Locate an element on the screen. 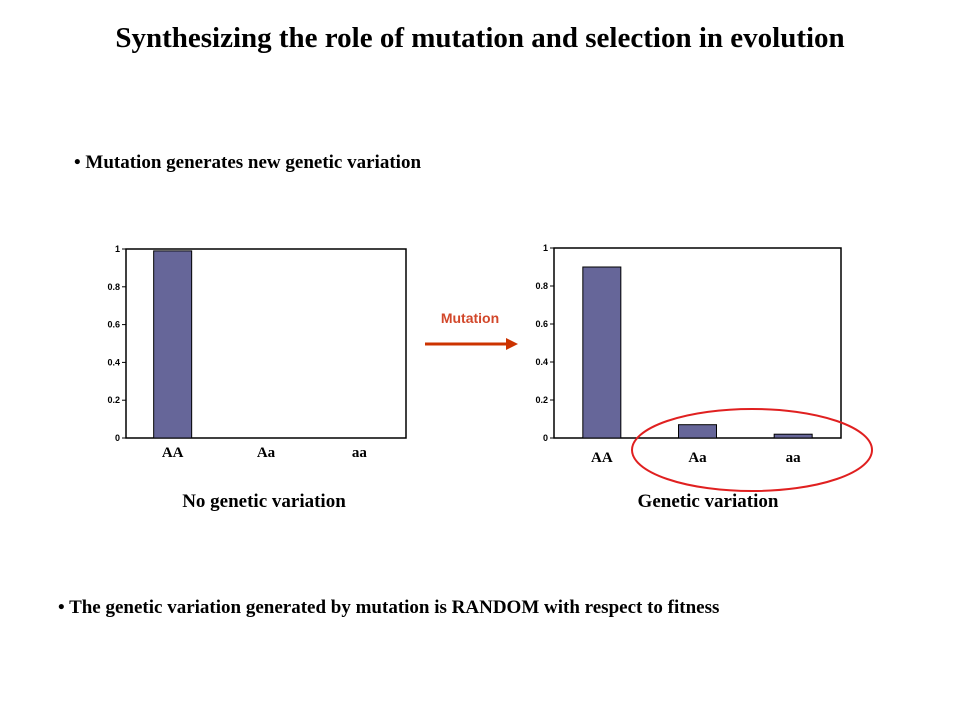 This screenshot has height=720, width=960. arrow-head is located at coordinates (512, 344).